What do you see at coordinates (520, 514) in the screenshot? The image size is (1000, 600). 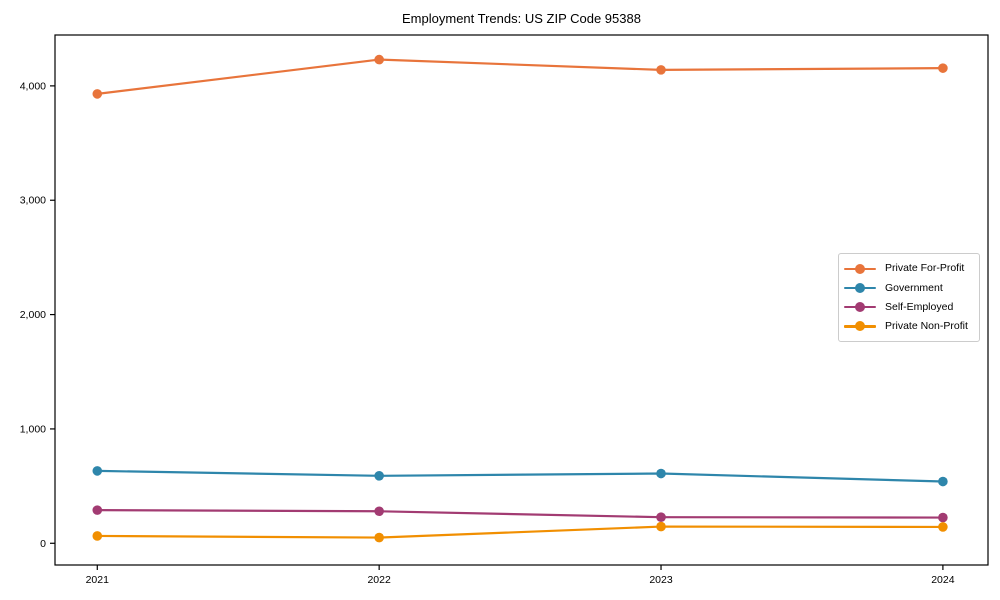 I see `series-line-self-employed` at bounding box center [520, 514].